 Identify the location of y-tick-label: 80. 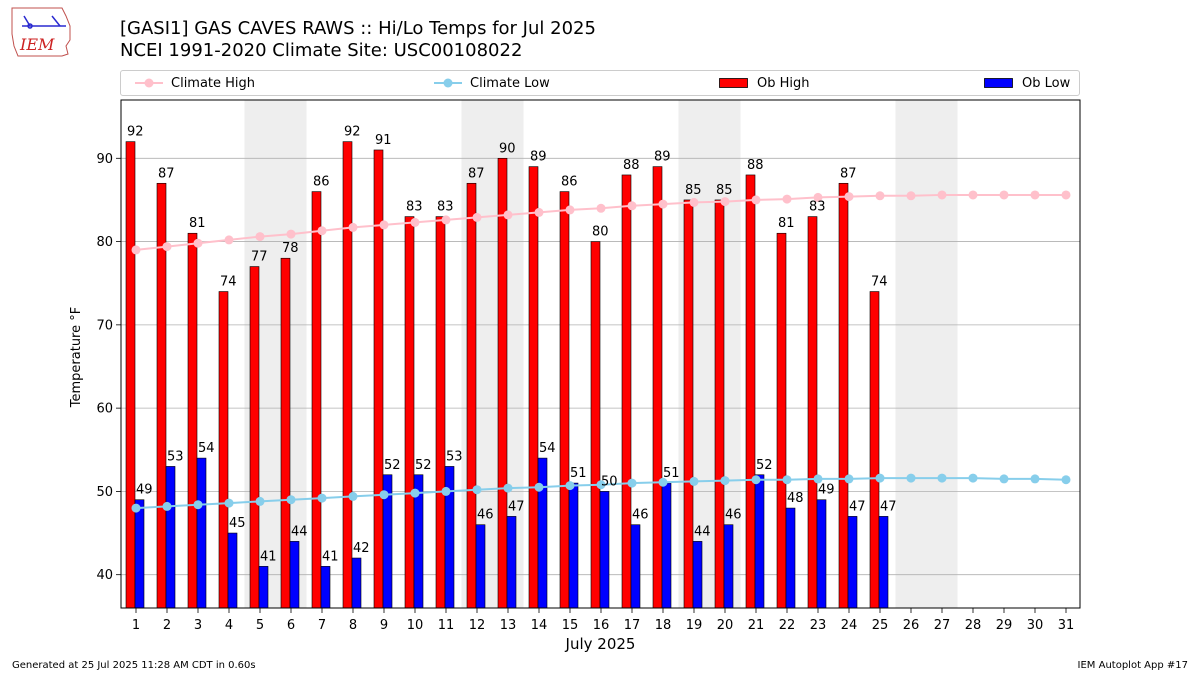
(104, 242).